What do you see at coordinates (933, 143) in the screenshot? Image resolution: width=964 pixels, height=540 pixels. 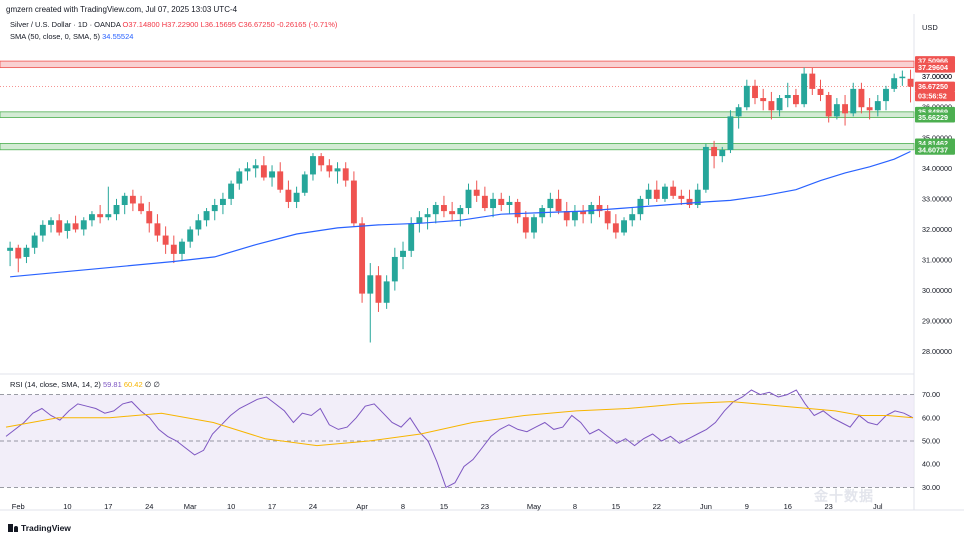 I see `level-label-label: 34.81462` at bounding box center [933, 143].